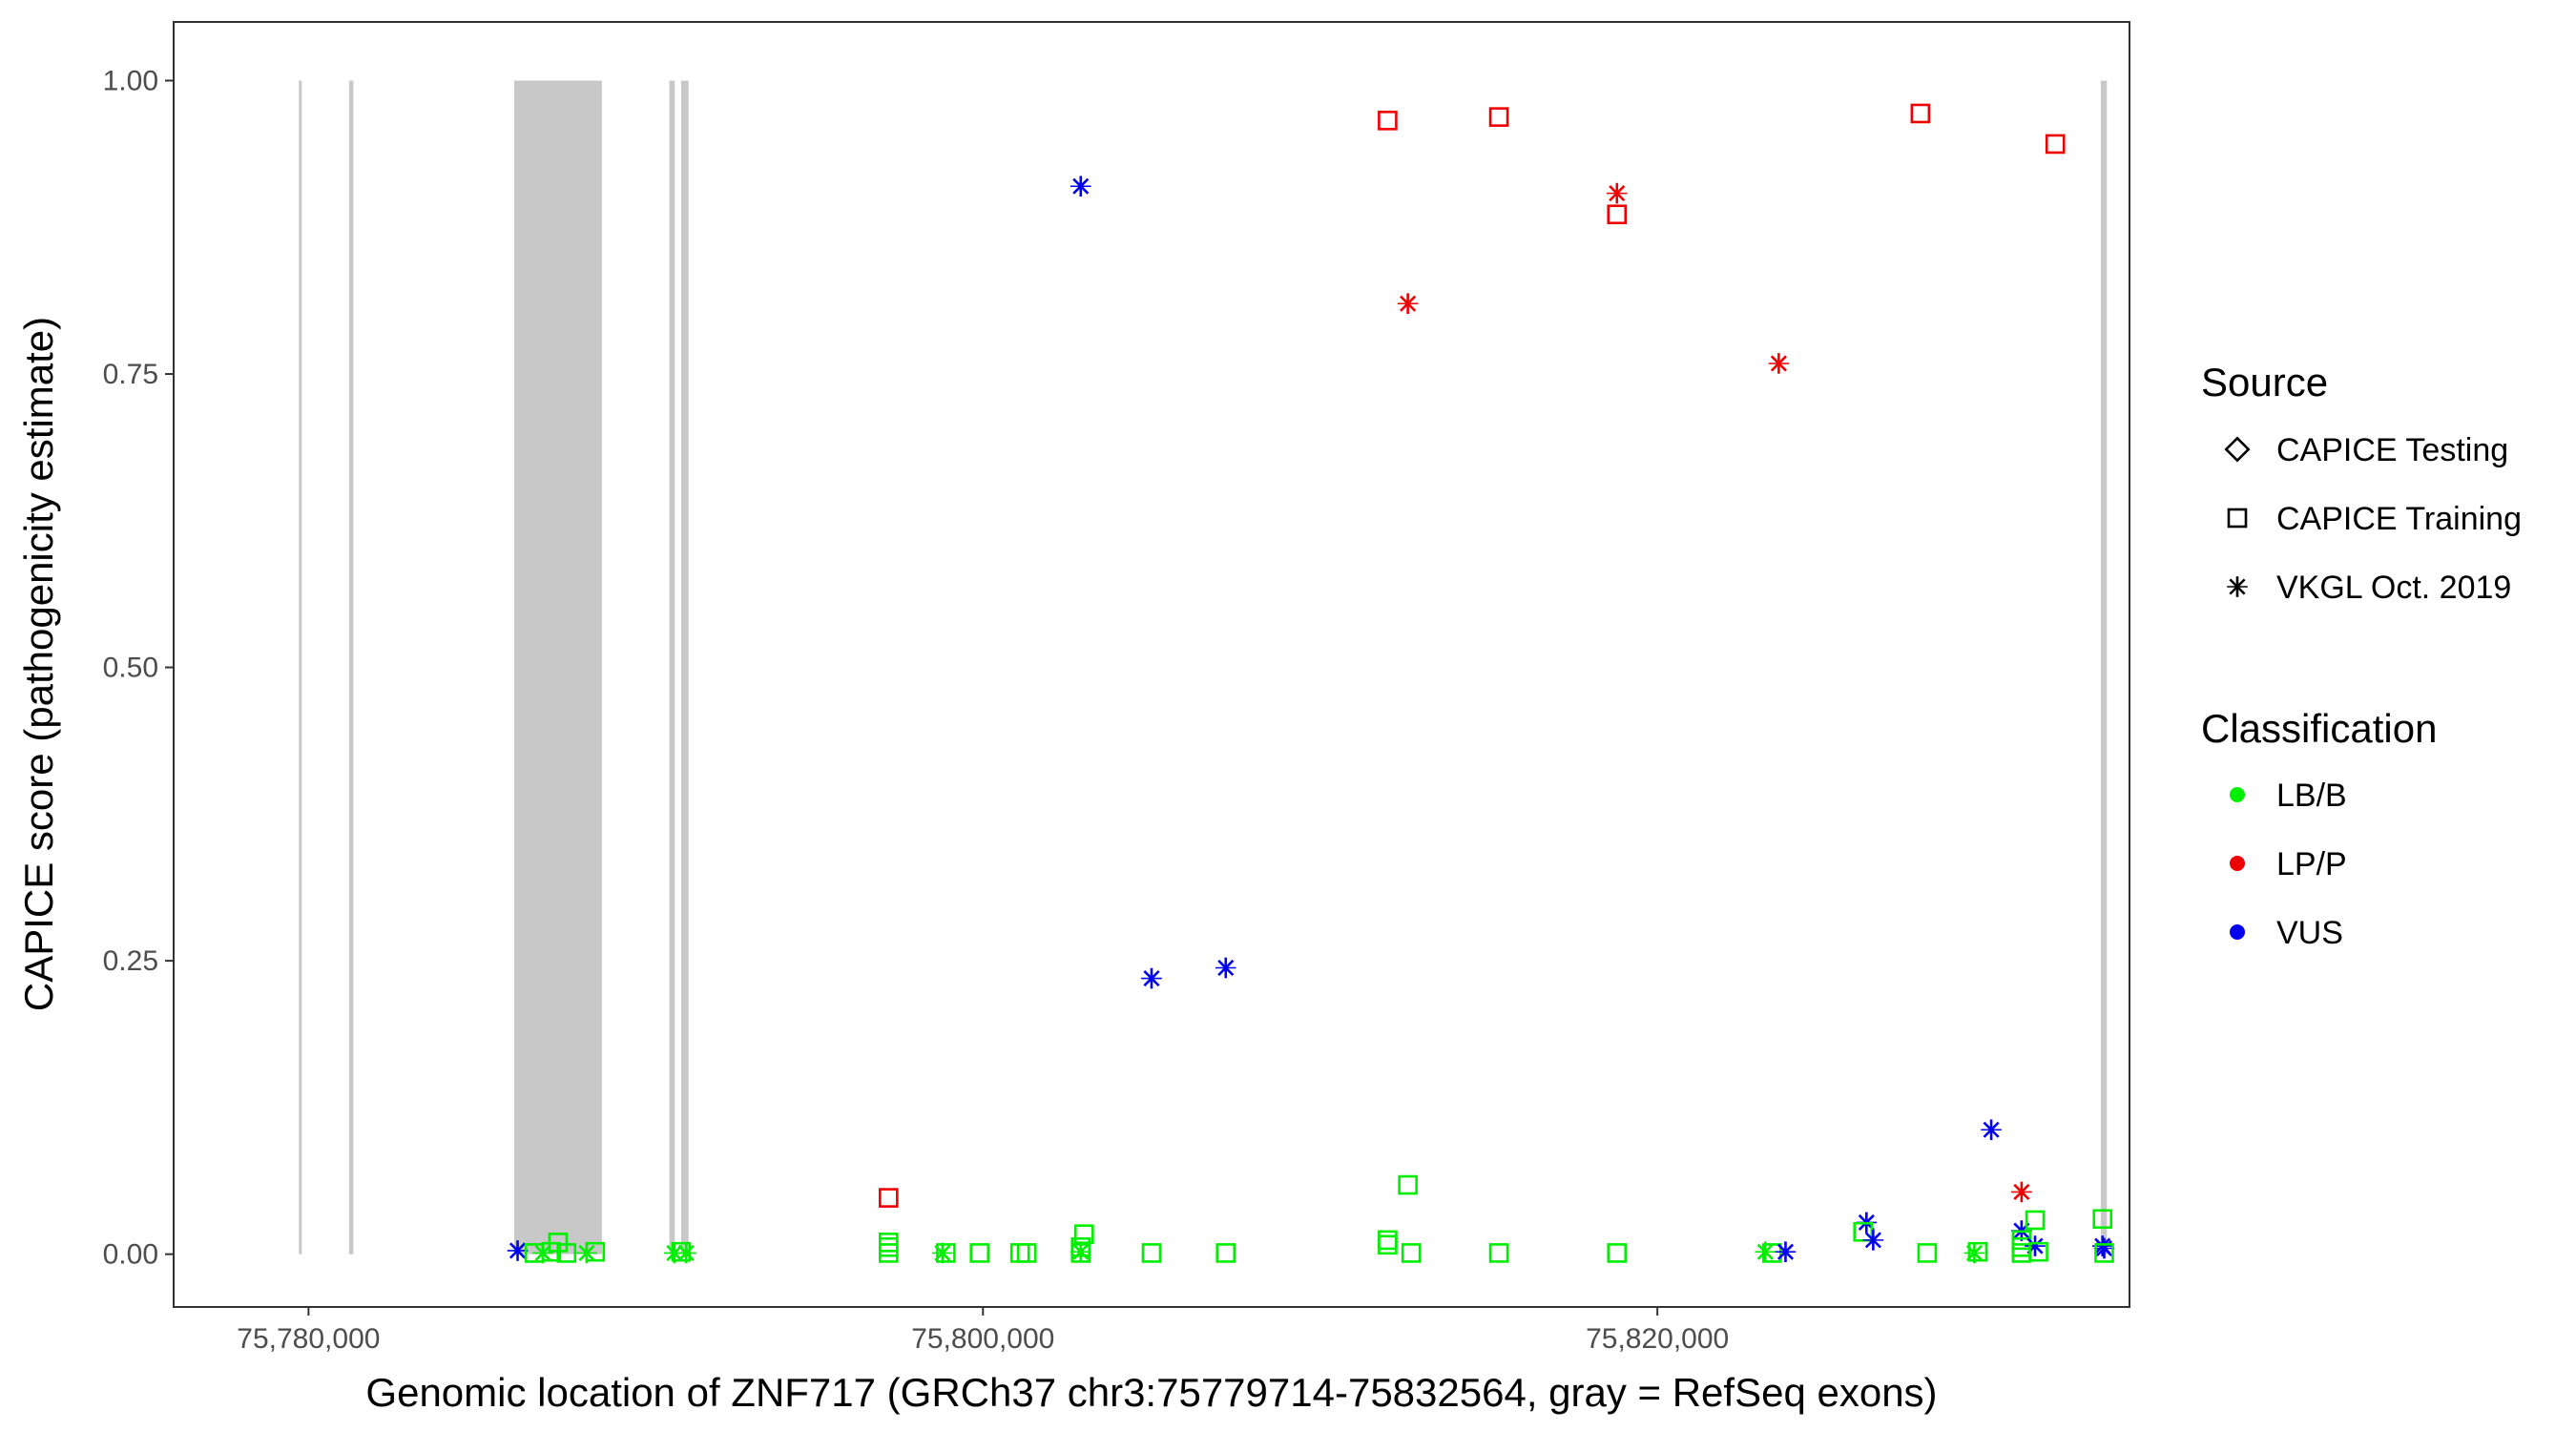 The height and width of the screenshot is (1431, 2576). What do you see at coordinates (130, 375) in the screenshot?
I see `y-tick-label: 0.75` at bounding box center [130, 375].